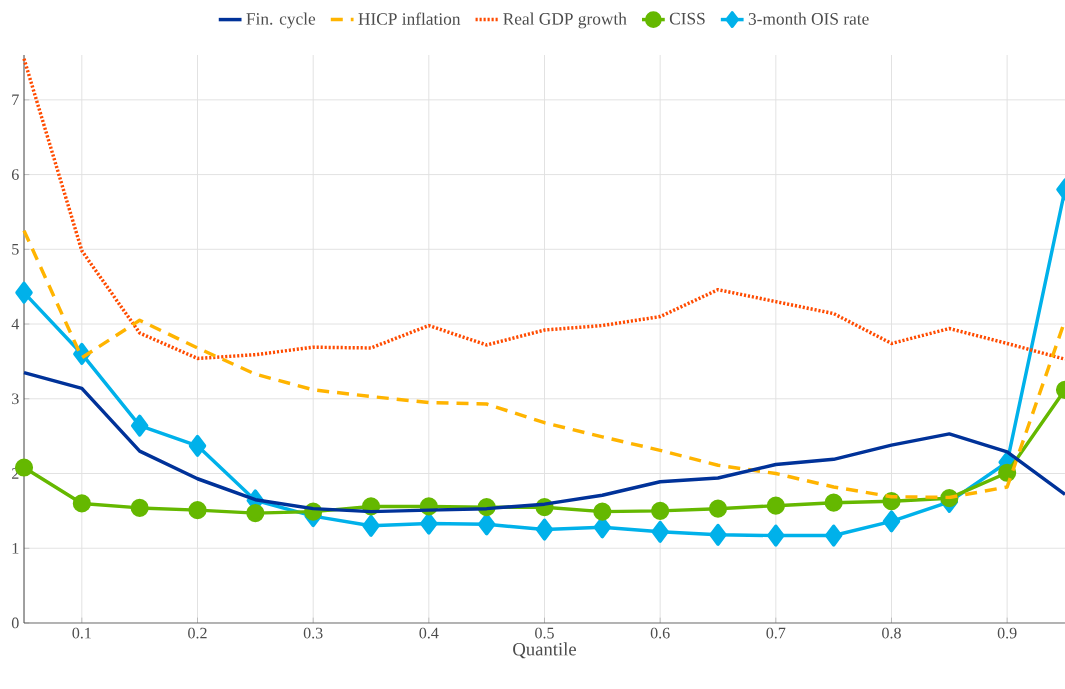  Describe the element at coordinates (776, 633) in the screenshot. I see `x-tick-label: 0.7` at that location.